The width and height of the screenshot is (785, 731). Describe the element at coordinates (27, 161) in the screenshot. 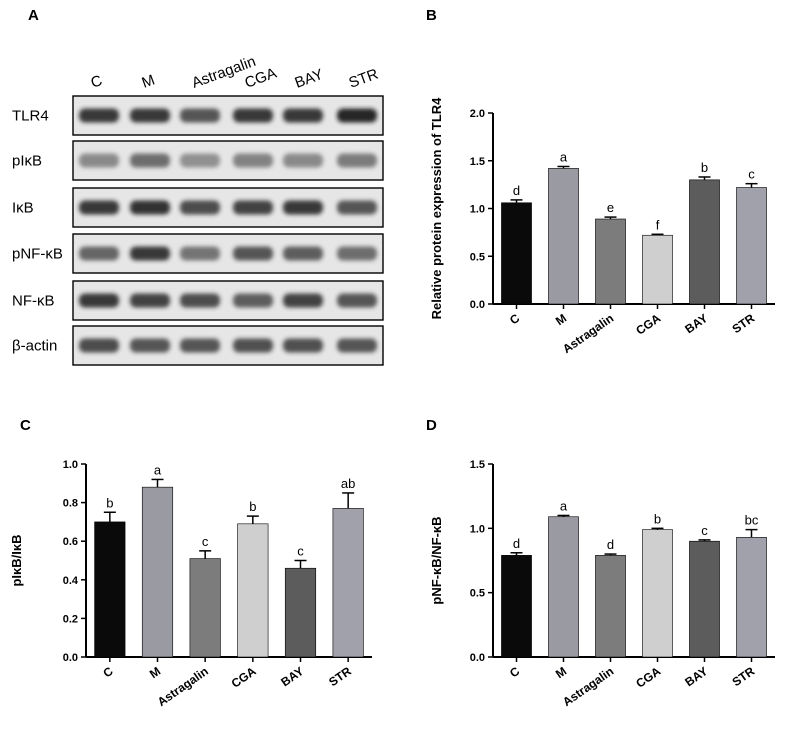

I see `blot-row-label-pi-b: pIκB` at that location.